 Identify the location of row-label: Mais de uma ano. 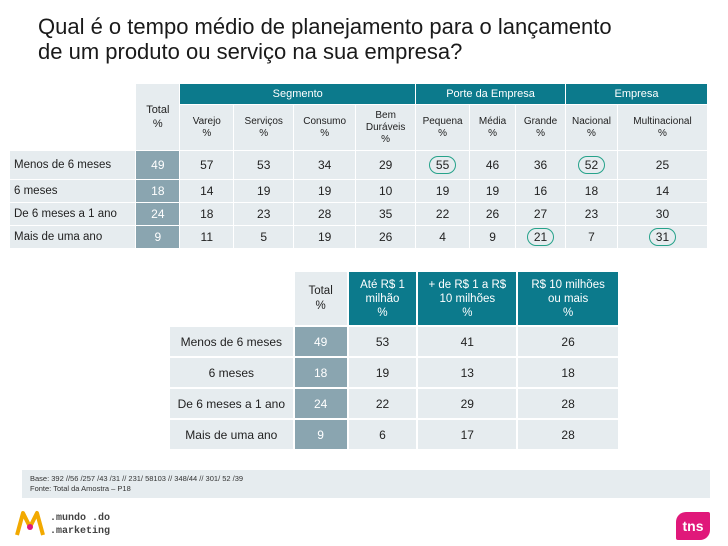
(73, 237).